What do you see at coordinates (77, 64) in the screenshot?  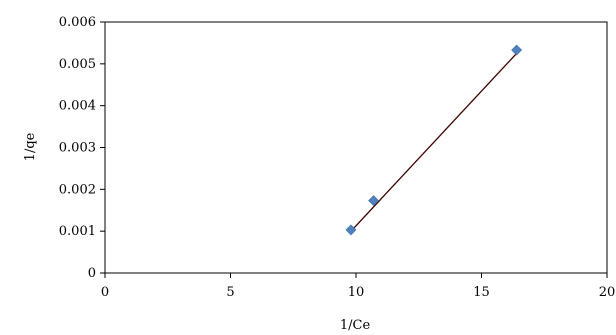 I see `y-tick-label: 0.005` at bounding box center [77, 64].